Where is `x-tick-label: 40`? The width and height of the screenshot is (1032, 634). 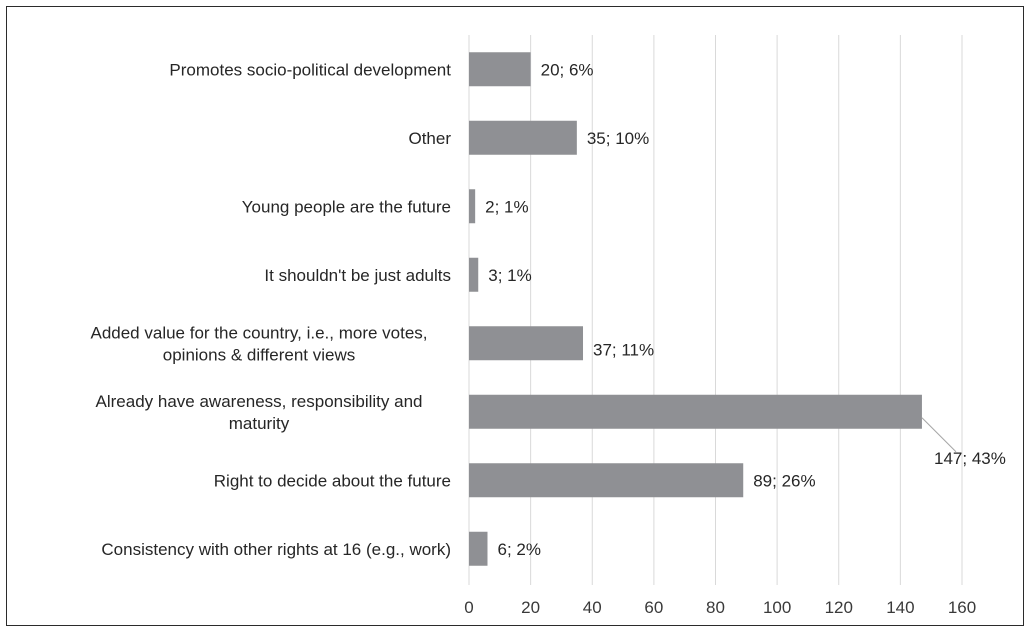 x-tick-label: 40 is located at coordinates (592, 607).